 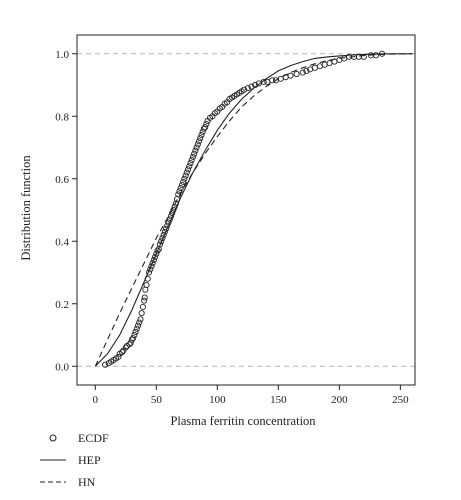 I want to click on legend-symbol-ecdf, so click(x=53, y=438).